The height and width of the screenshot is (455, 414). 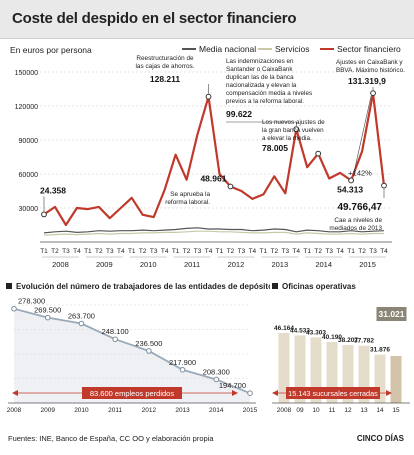 I want to click on annotation-value: 78.005, so click(x=275, y=148).